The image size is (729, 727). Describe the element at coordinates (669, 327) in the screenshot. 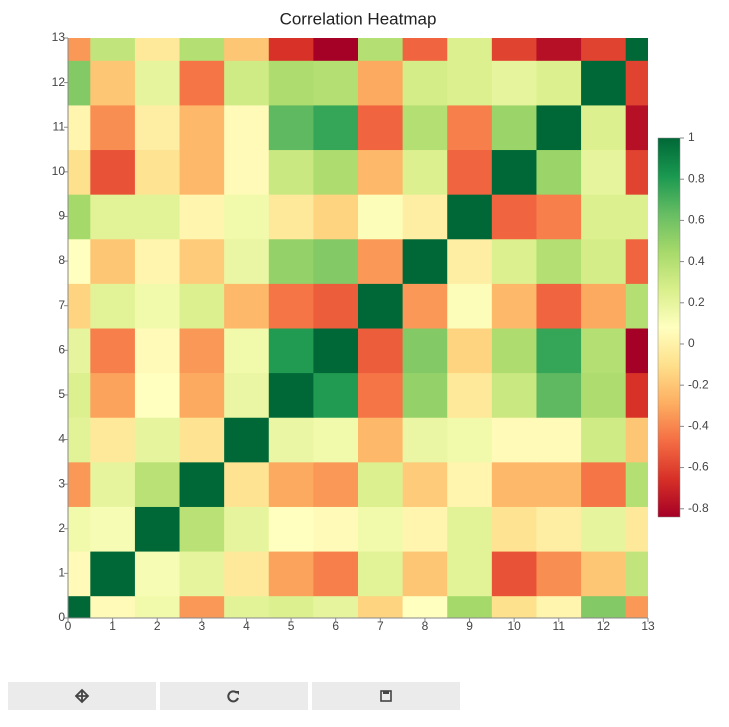

I see `colorbar` at that location.